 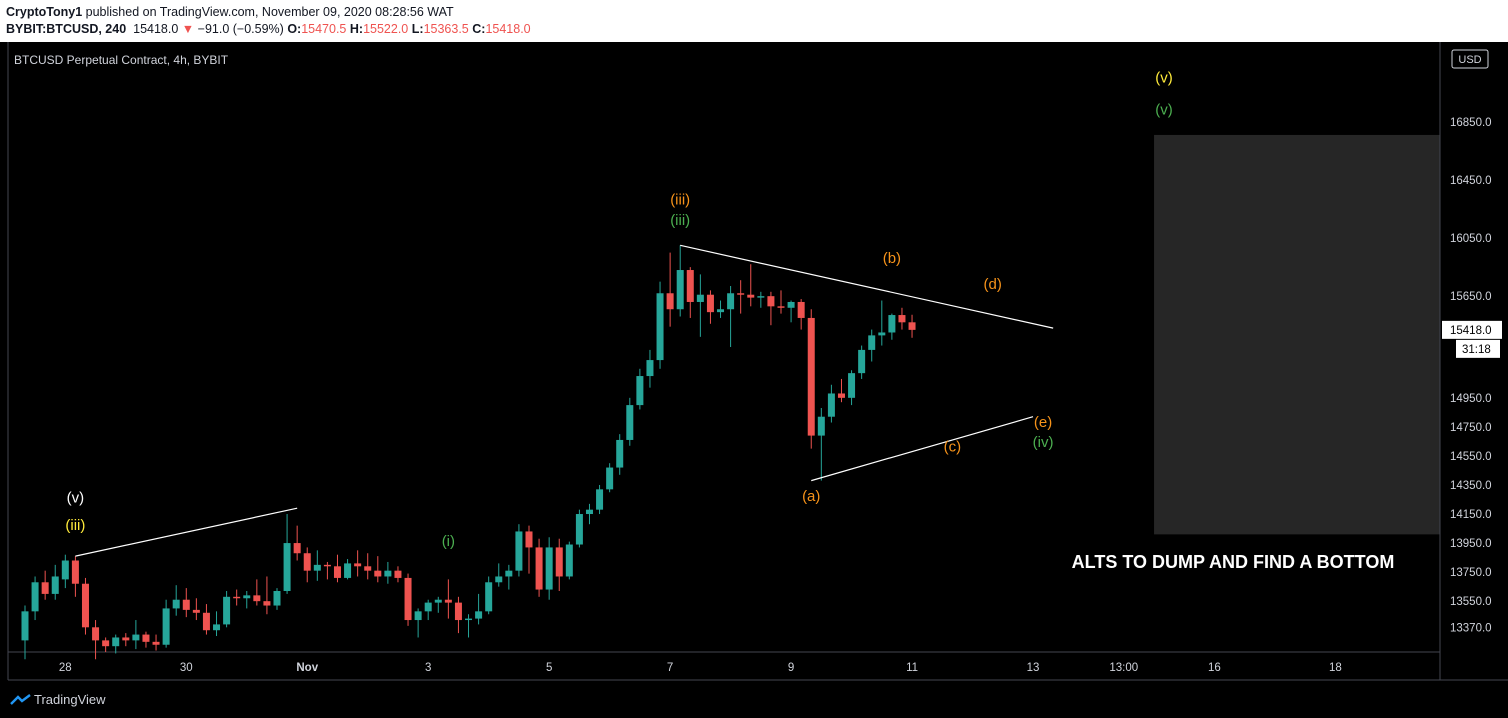 What do you see at coordinates (70, 699) in the screenshot?
I see `brand-name: TradingView` at bounding box center [70, 699].